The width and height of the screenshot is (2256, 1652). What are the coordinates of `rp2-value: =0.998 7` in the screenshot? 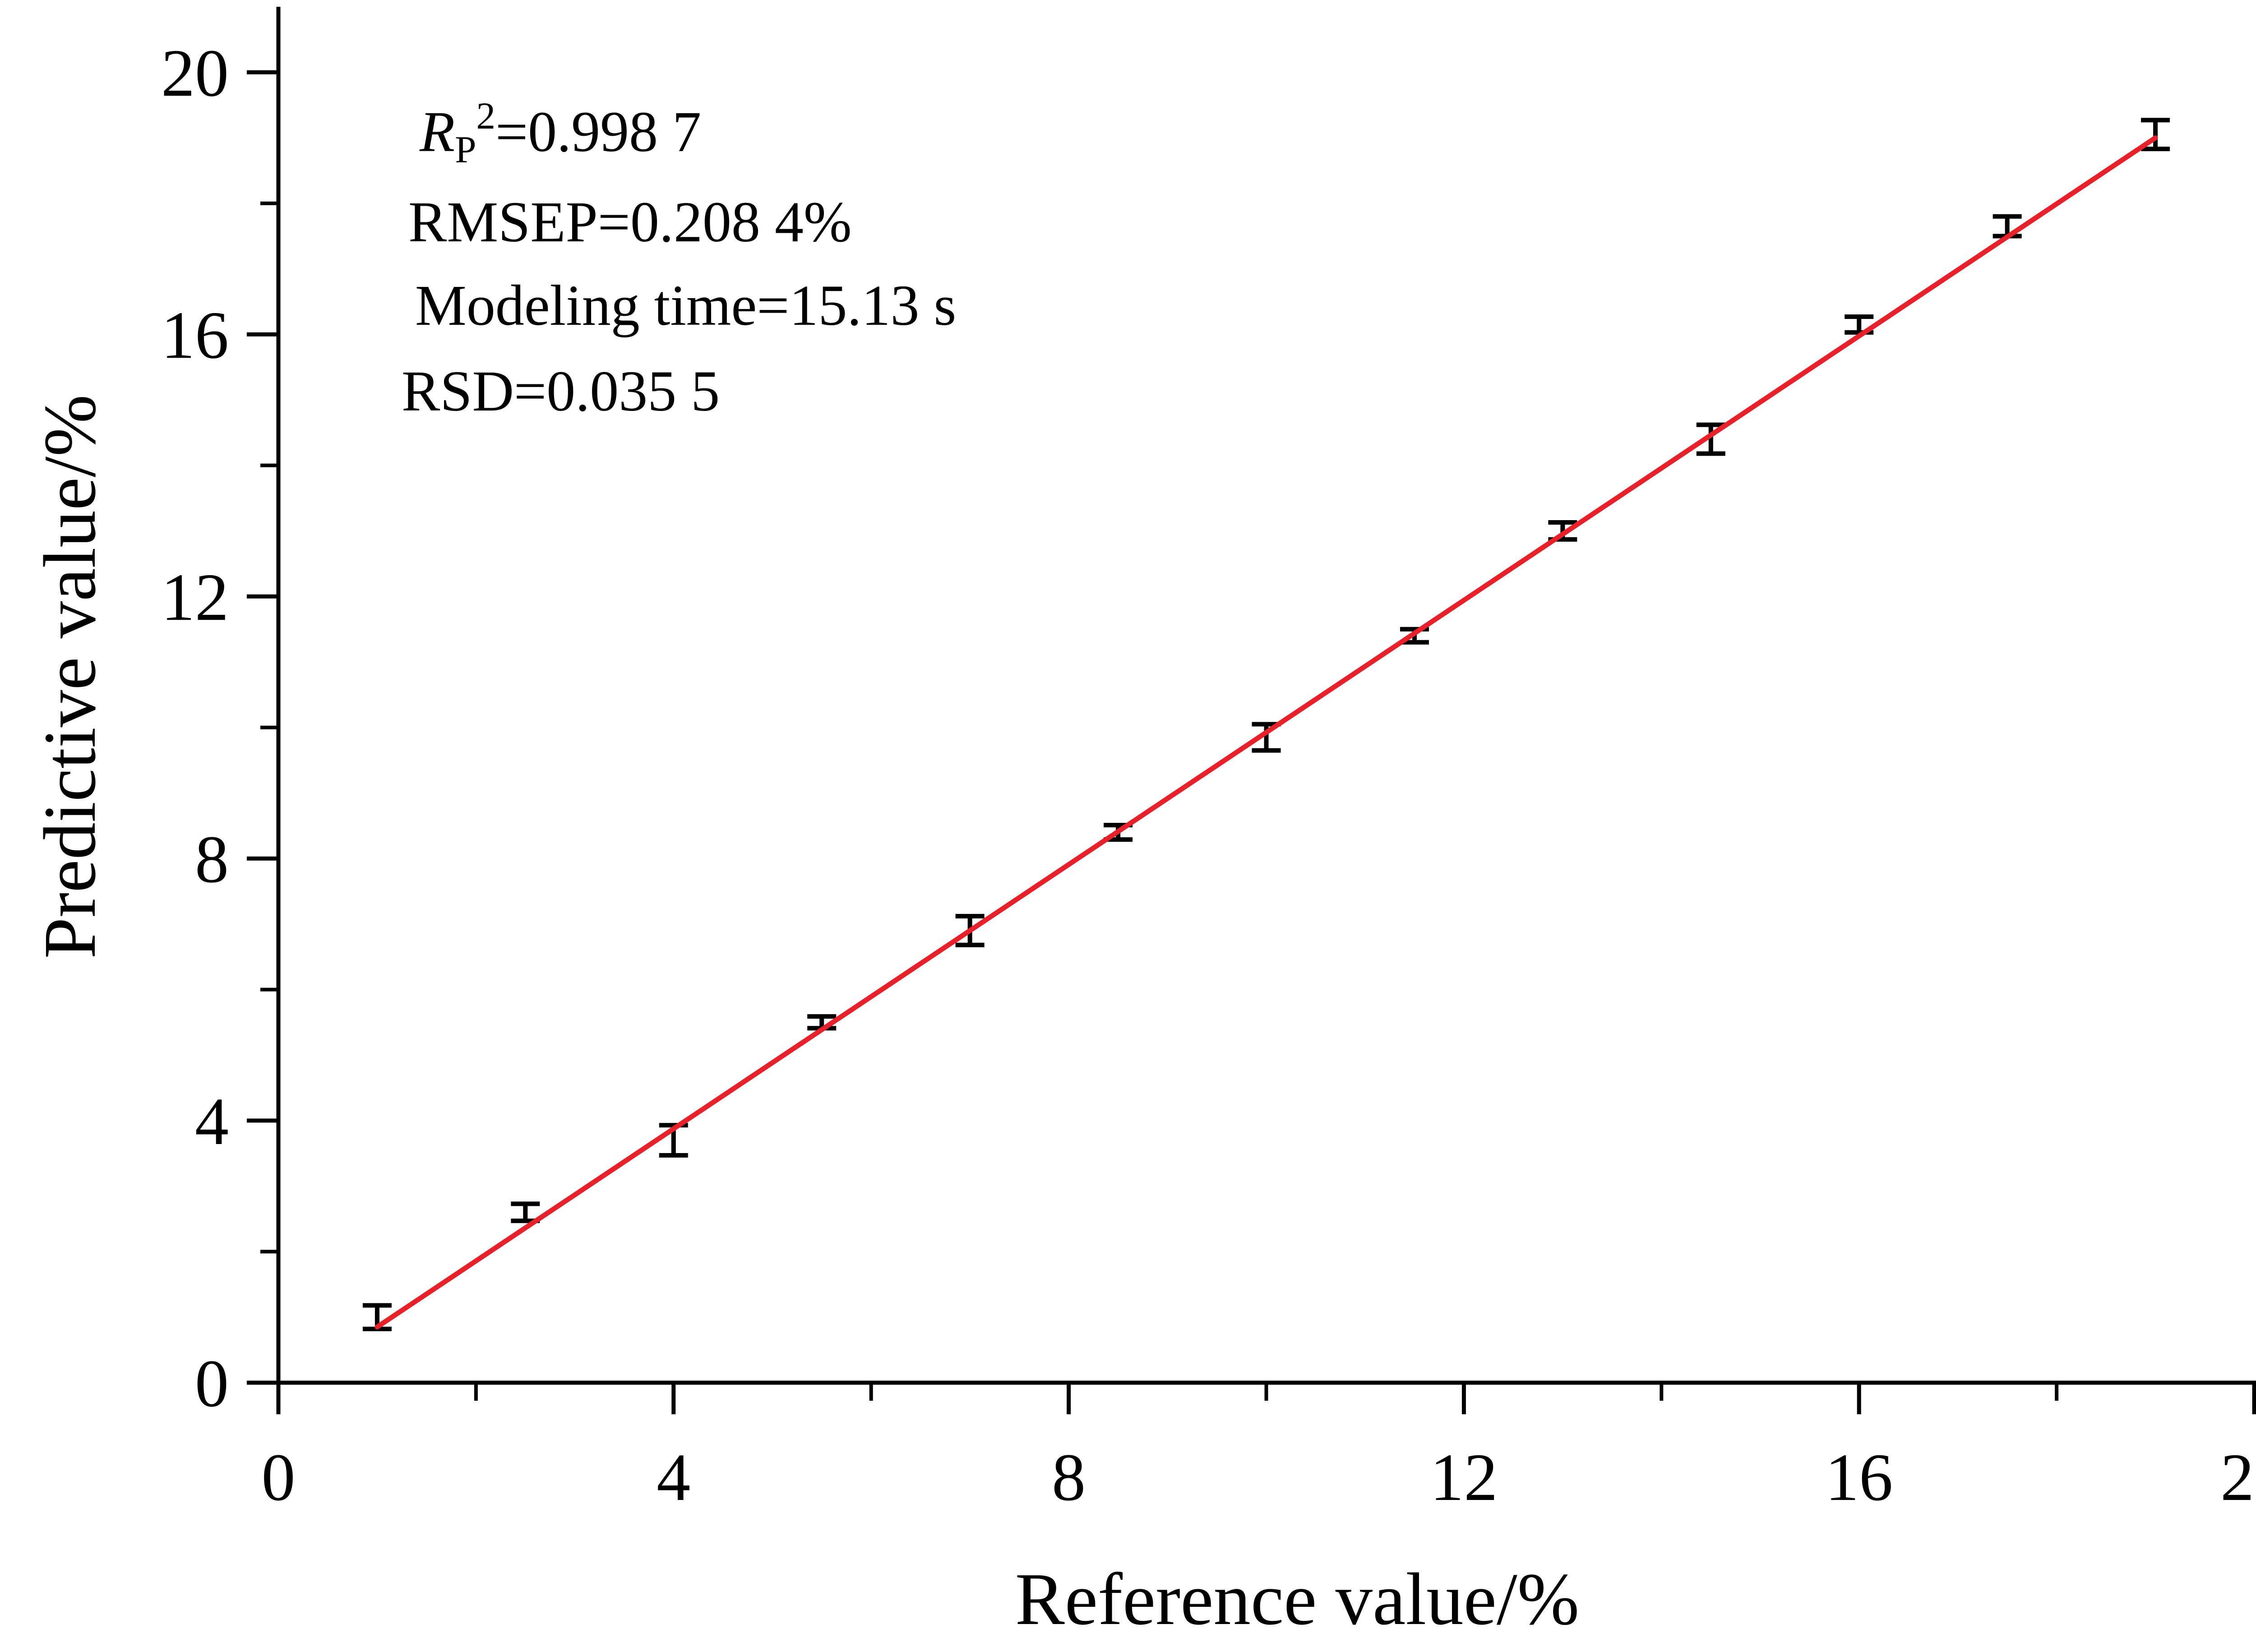 It's located at (598, 132).